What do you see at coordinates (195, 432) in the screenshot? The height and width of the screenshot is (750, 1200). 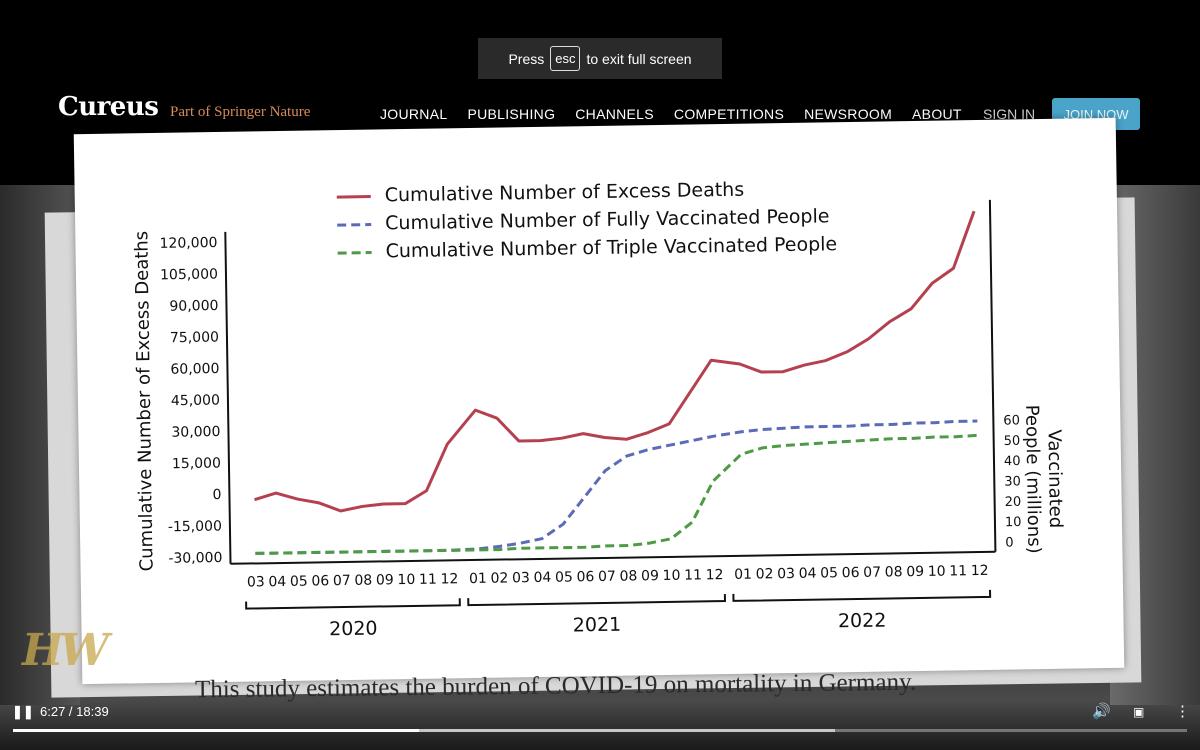 I see `left-tick-label: 30,000` at bounding box center [195, 432].